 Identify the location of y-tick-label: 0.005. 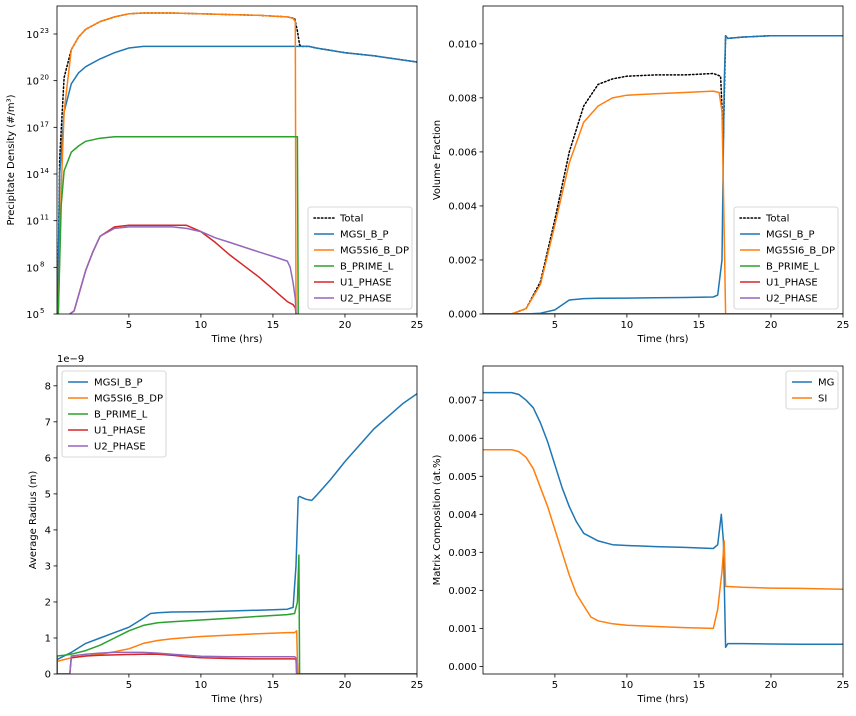
(462, 477).